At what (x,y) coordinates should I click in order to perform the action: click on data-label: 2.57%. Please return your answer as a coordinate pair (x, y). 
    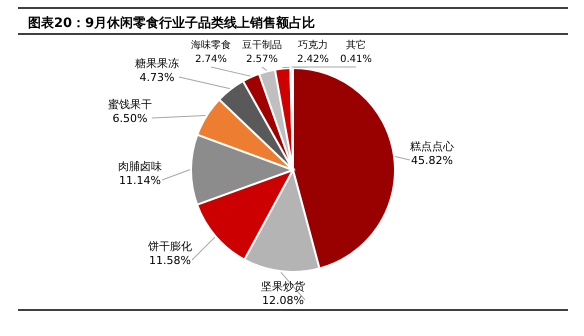
    Looking at the image, I should click on (262, 59).